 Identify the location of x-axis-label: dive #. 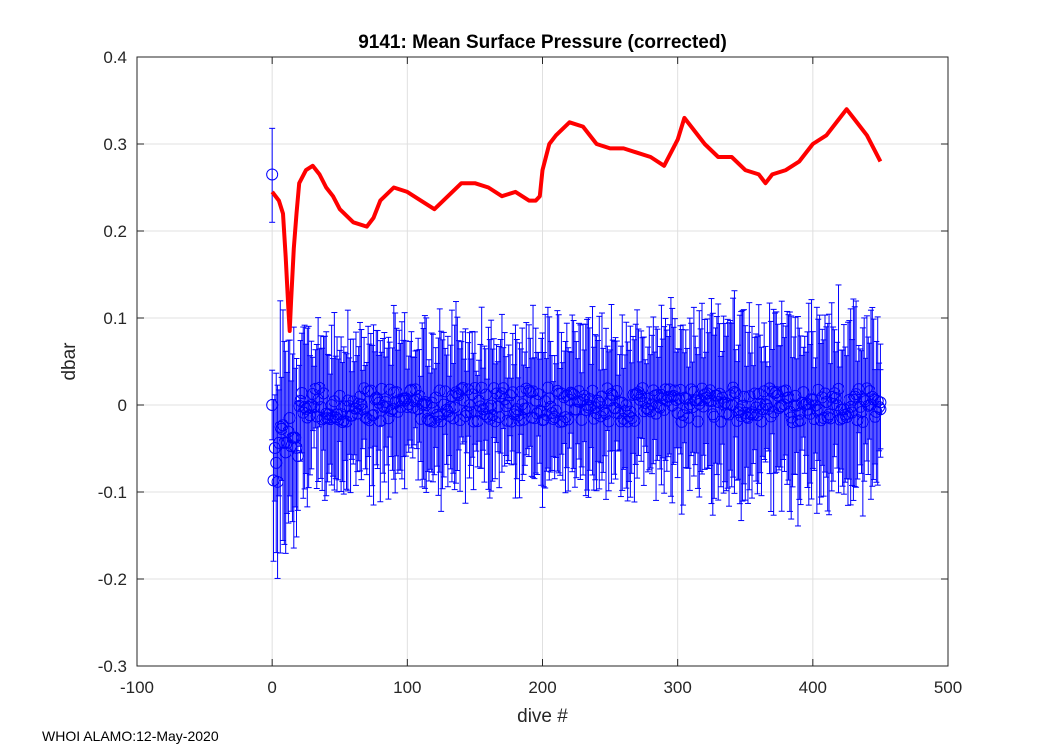
(542, 716).